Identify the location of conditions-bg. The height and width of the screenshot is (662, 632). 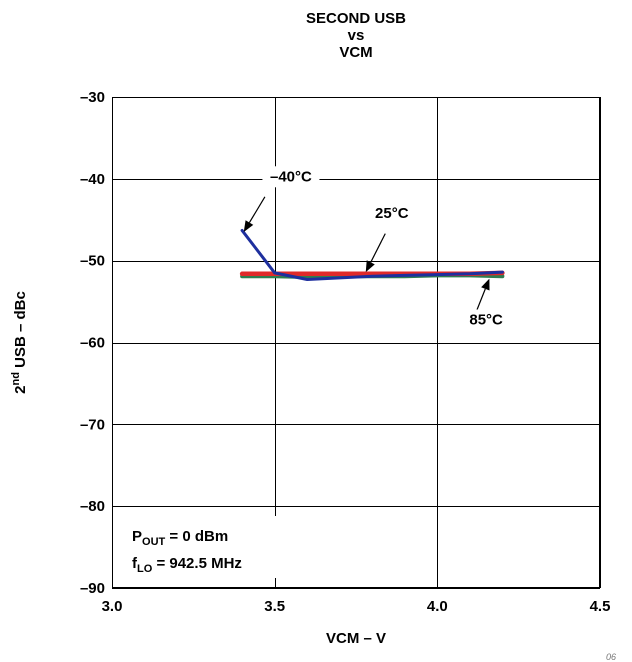
(217, 547).